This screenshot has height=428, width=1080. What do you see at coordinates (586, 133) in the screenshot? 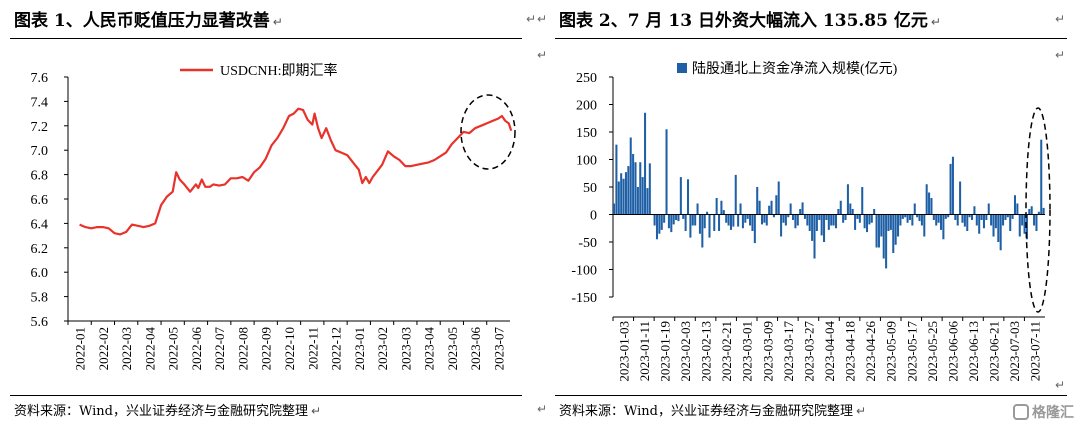
I see `y-tick-label: 150` at bounding box center [586, 133].